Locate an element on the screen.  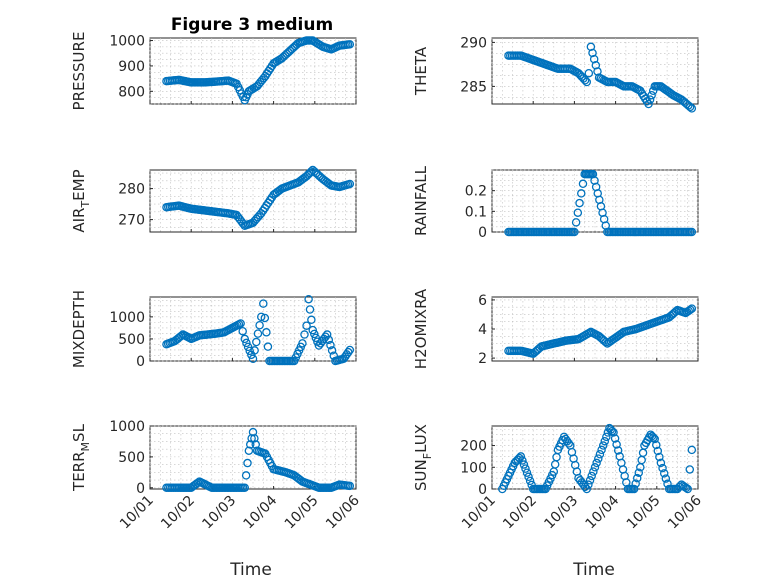
y-axis-label: THETA is located at coordinates (421, 71).